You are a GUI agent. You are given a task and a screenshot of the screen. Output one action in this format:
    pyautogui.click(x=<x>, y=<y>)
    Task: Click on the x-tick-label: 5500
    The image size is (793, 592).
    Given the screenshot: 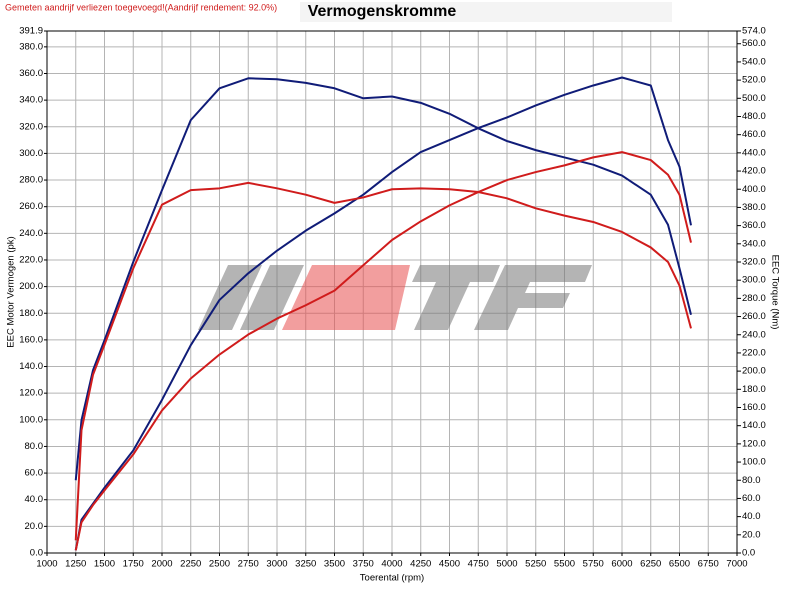 What is the action you would take?
    pyautogui.click(x=564, y=564)
    